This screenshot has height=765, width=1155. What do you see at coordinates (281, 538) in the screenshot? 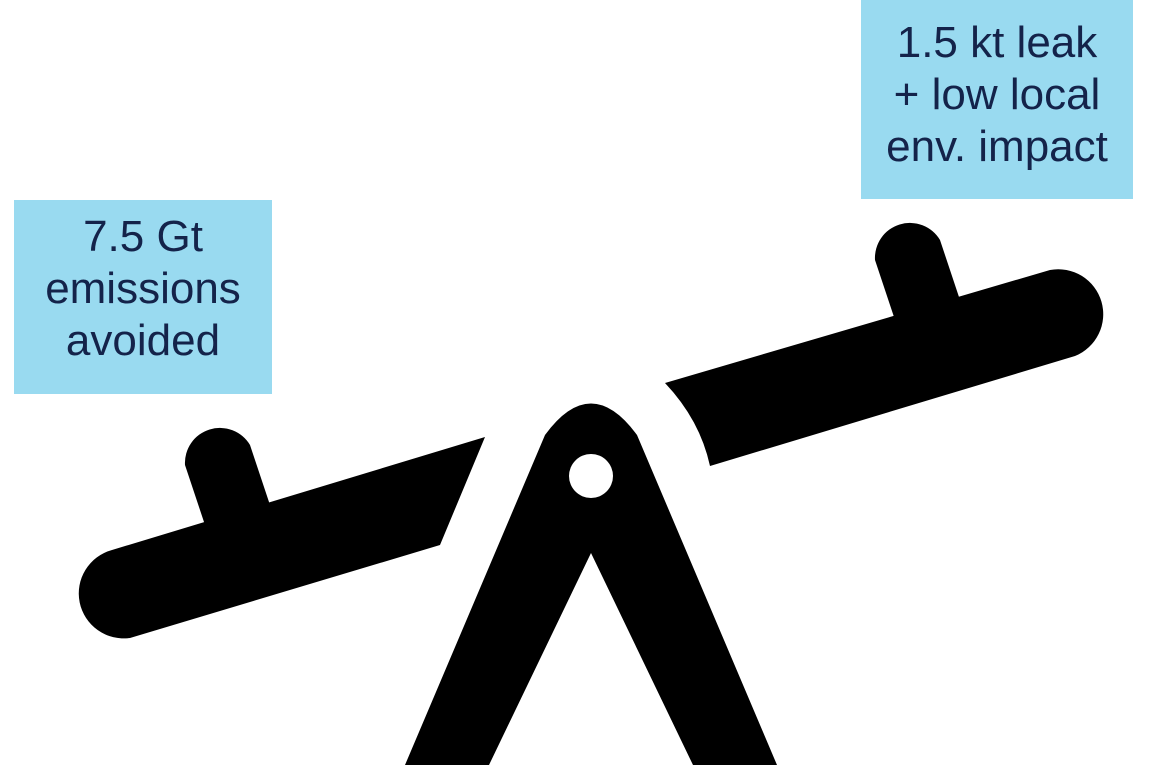
I see `left-board` at bounding box center [281, 538].